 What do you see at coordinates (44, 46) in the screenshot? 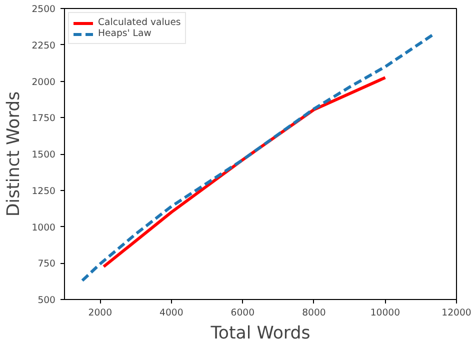
I see `y-tick-label: 2250` at bounding box center [44, 46].